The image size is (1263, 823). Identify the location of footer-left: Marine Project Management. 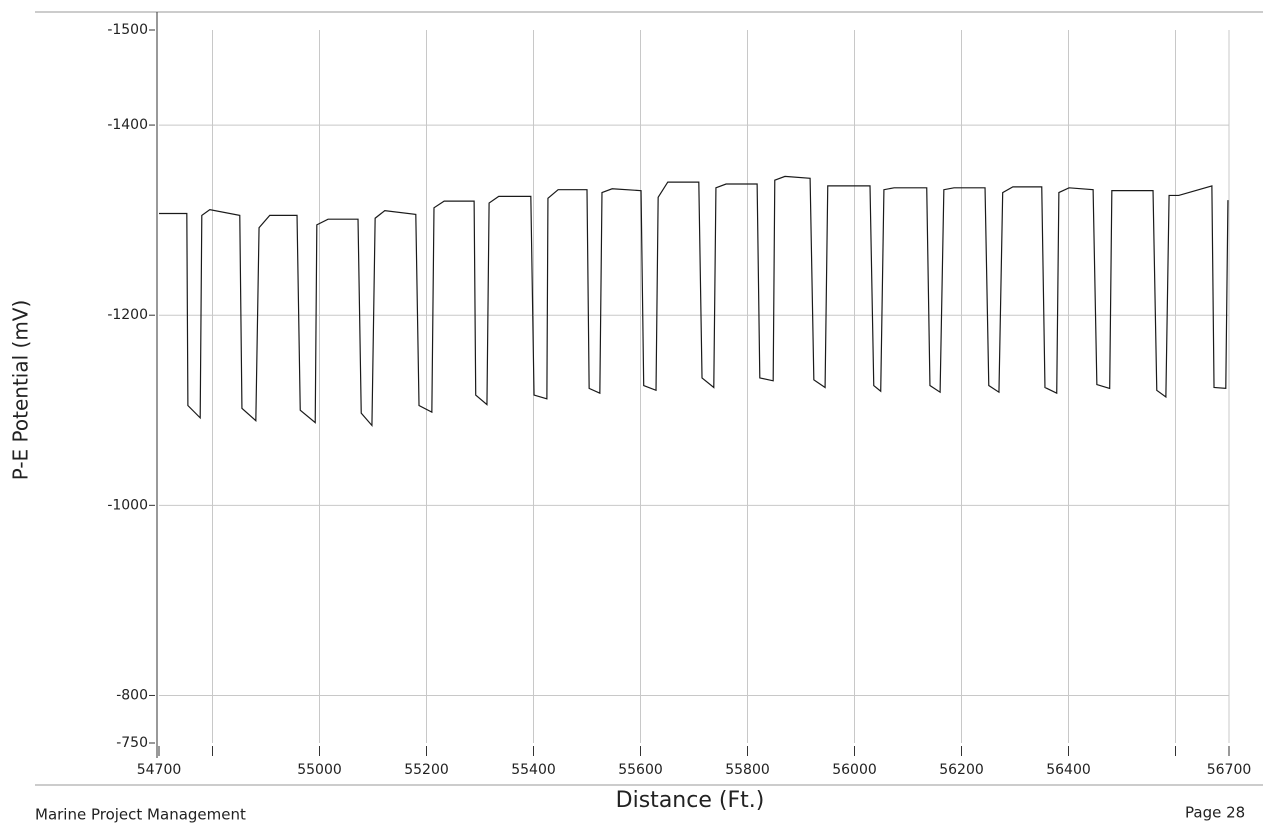
(140, 814).